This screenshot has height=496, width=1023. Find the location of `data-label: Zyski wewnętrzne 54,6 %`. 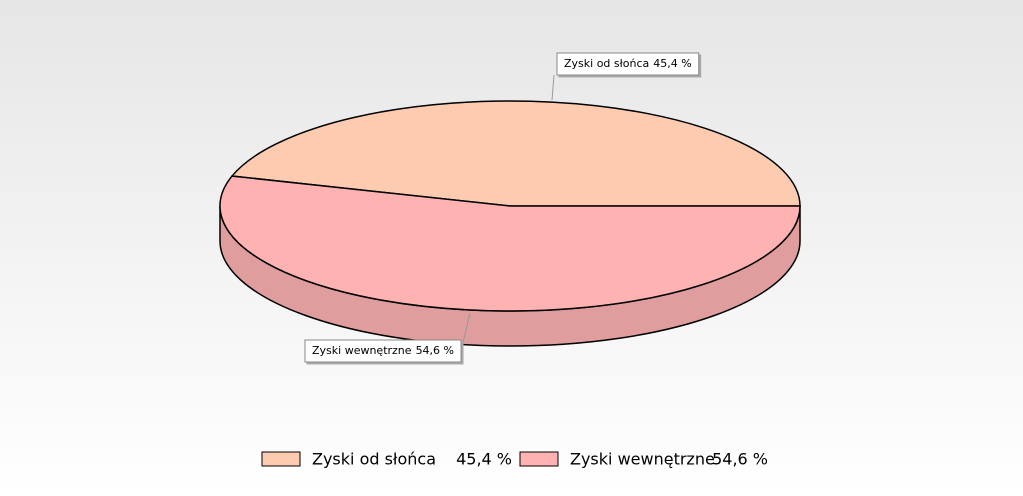

data-label: Zyski wewnętrzne 54,6 % is located at coordinates (387, 337).